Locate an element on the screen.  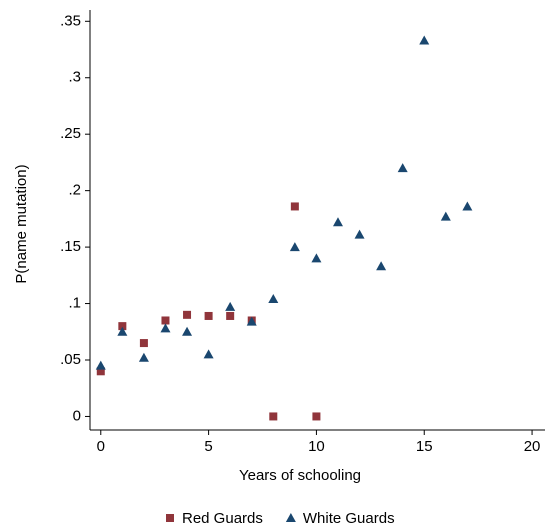
x-tick-label: 15 is located at coordinates (424, 446).